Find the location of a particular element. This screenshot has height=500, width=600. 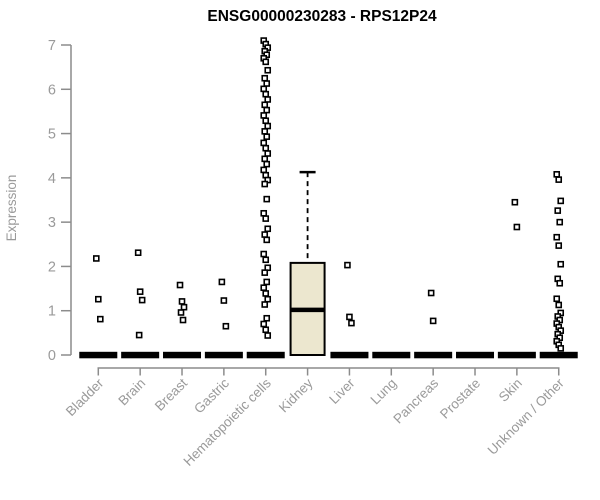

y-tick-label: 1 is located at coordinates (52, 312).